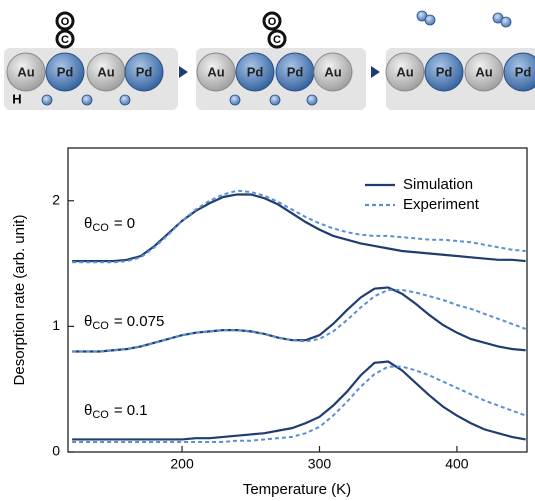 The height and width of the screenshot is (501, 535). Describe the element at coordinates (56, 451) in the screenshot. I see `y-tick-label: 0` at that location.